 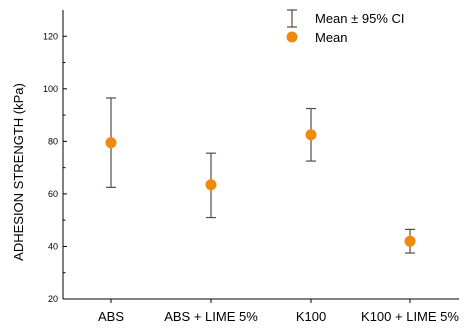 I want to click on legend-label-mean: Mean, so click(x=331, y=37).